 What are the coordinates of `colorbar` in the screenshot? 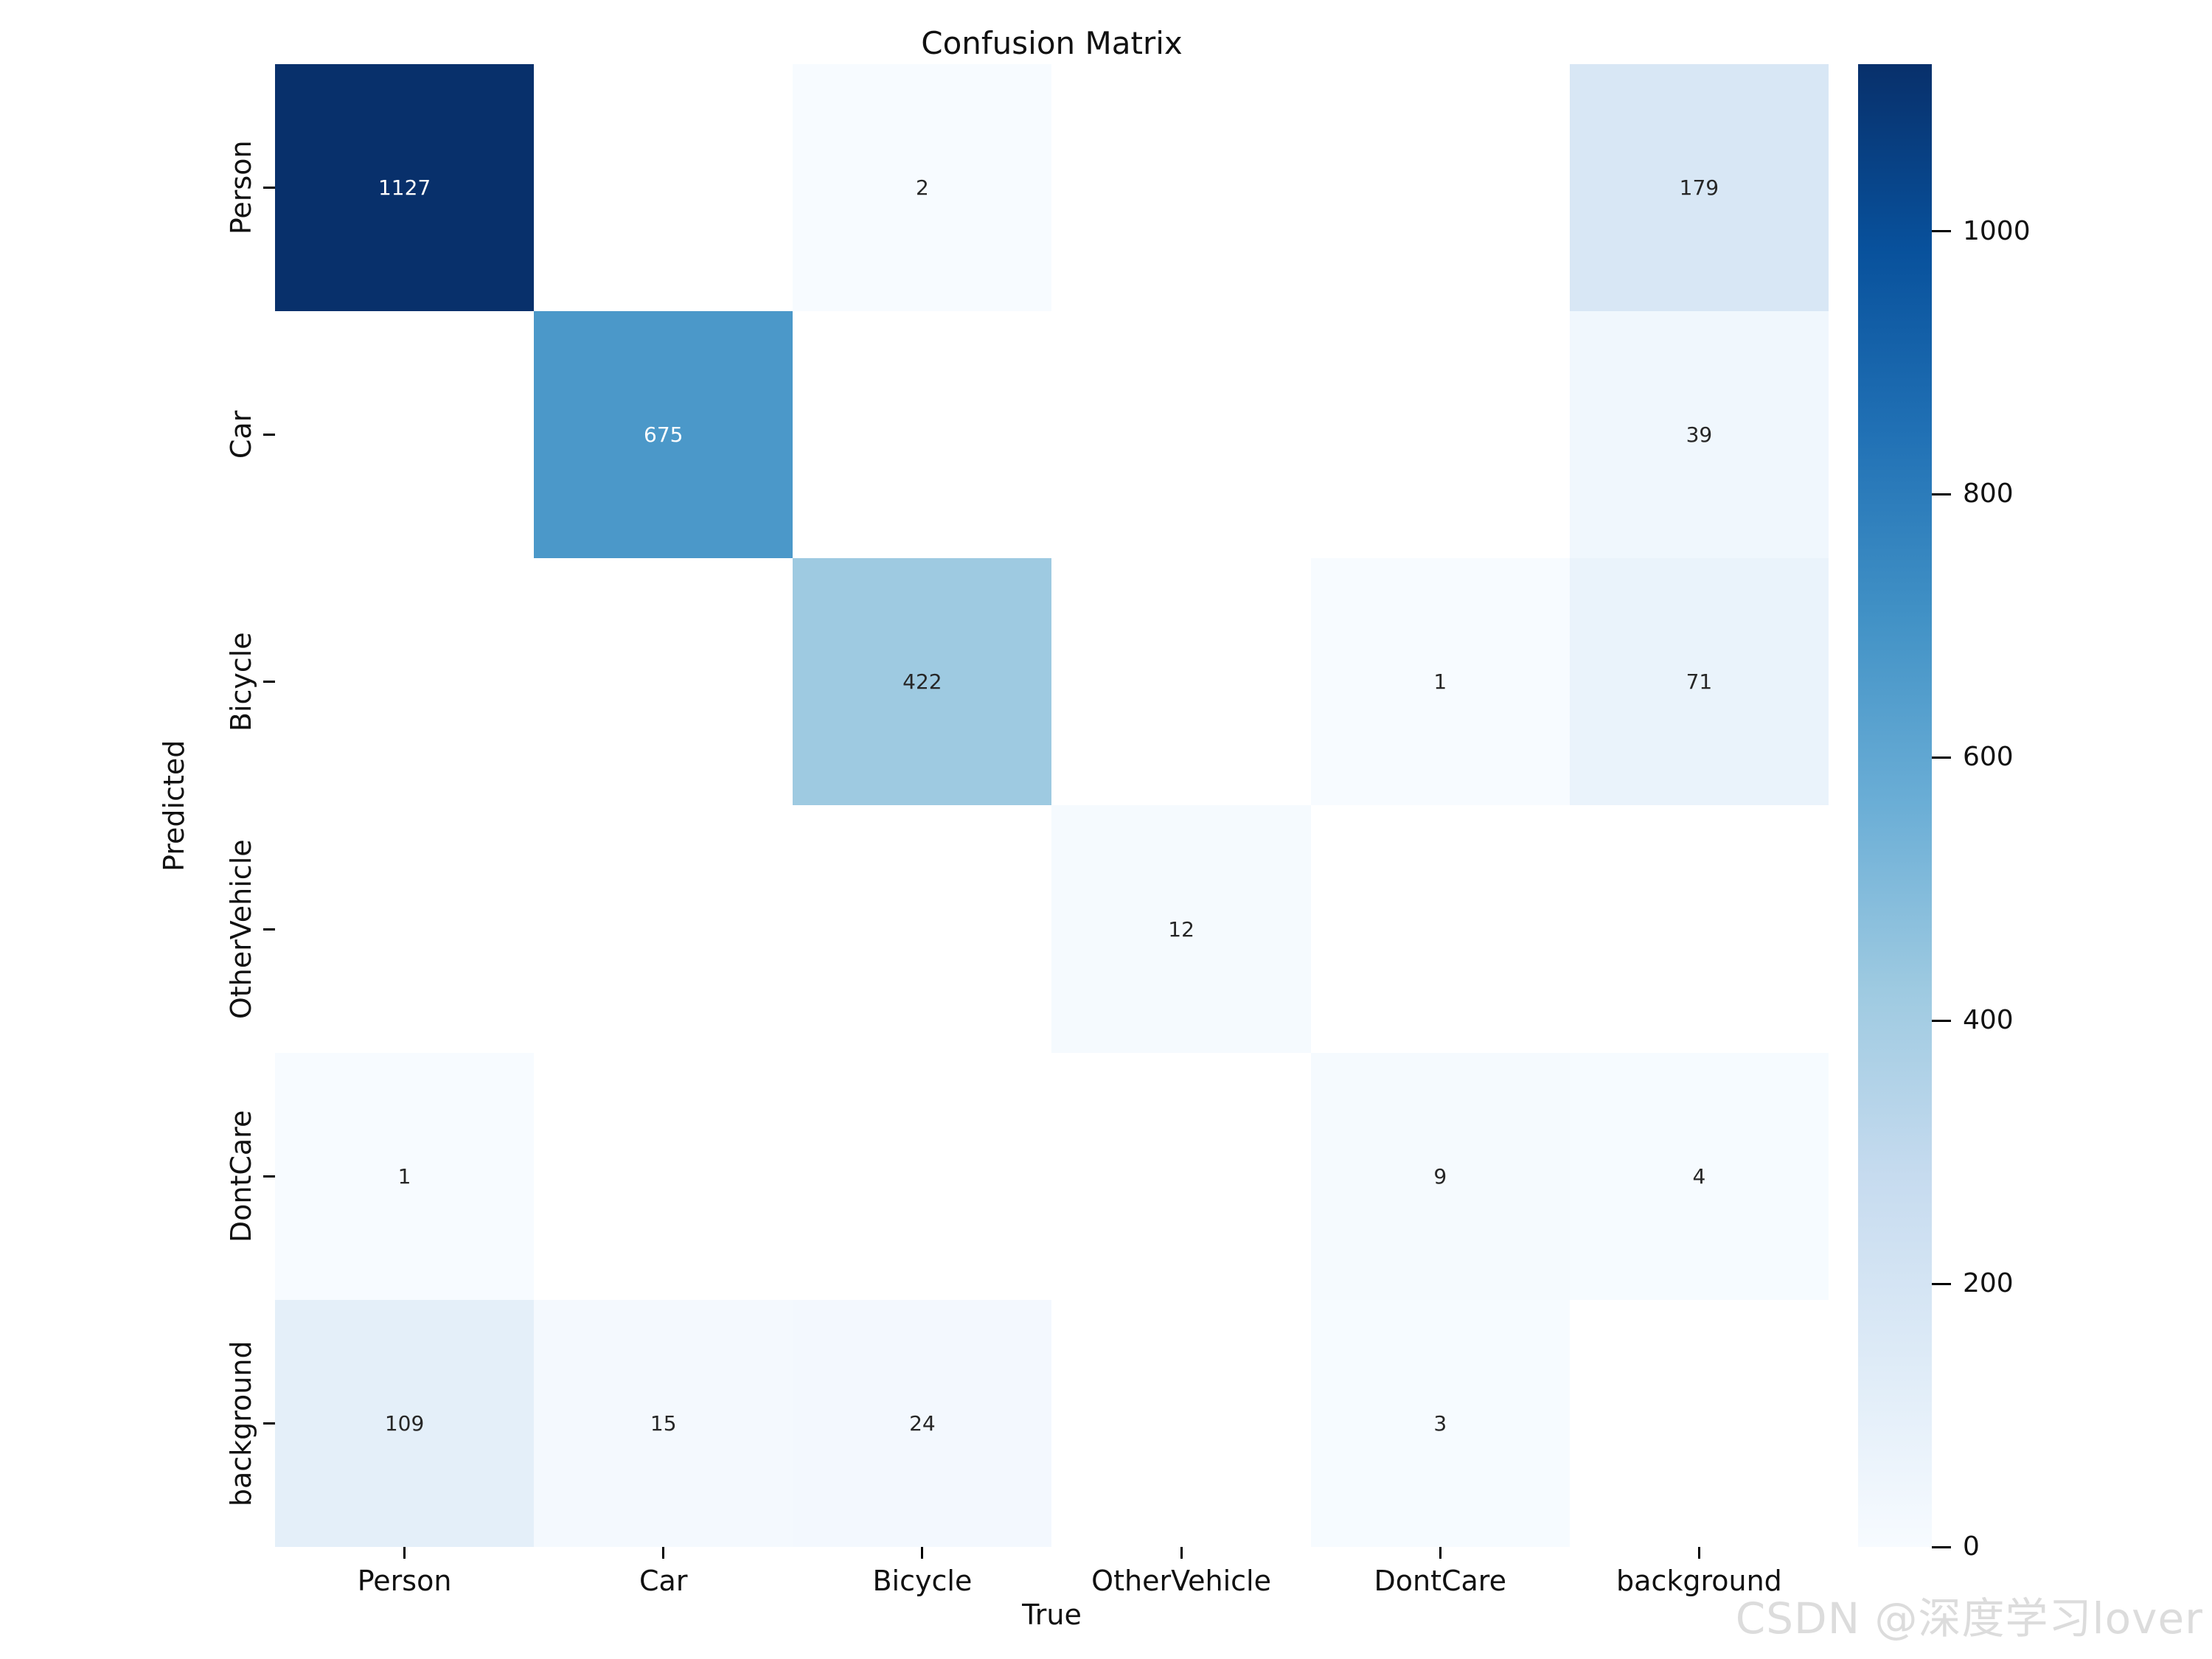 It's located at (1895, 805).